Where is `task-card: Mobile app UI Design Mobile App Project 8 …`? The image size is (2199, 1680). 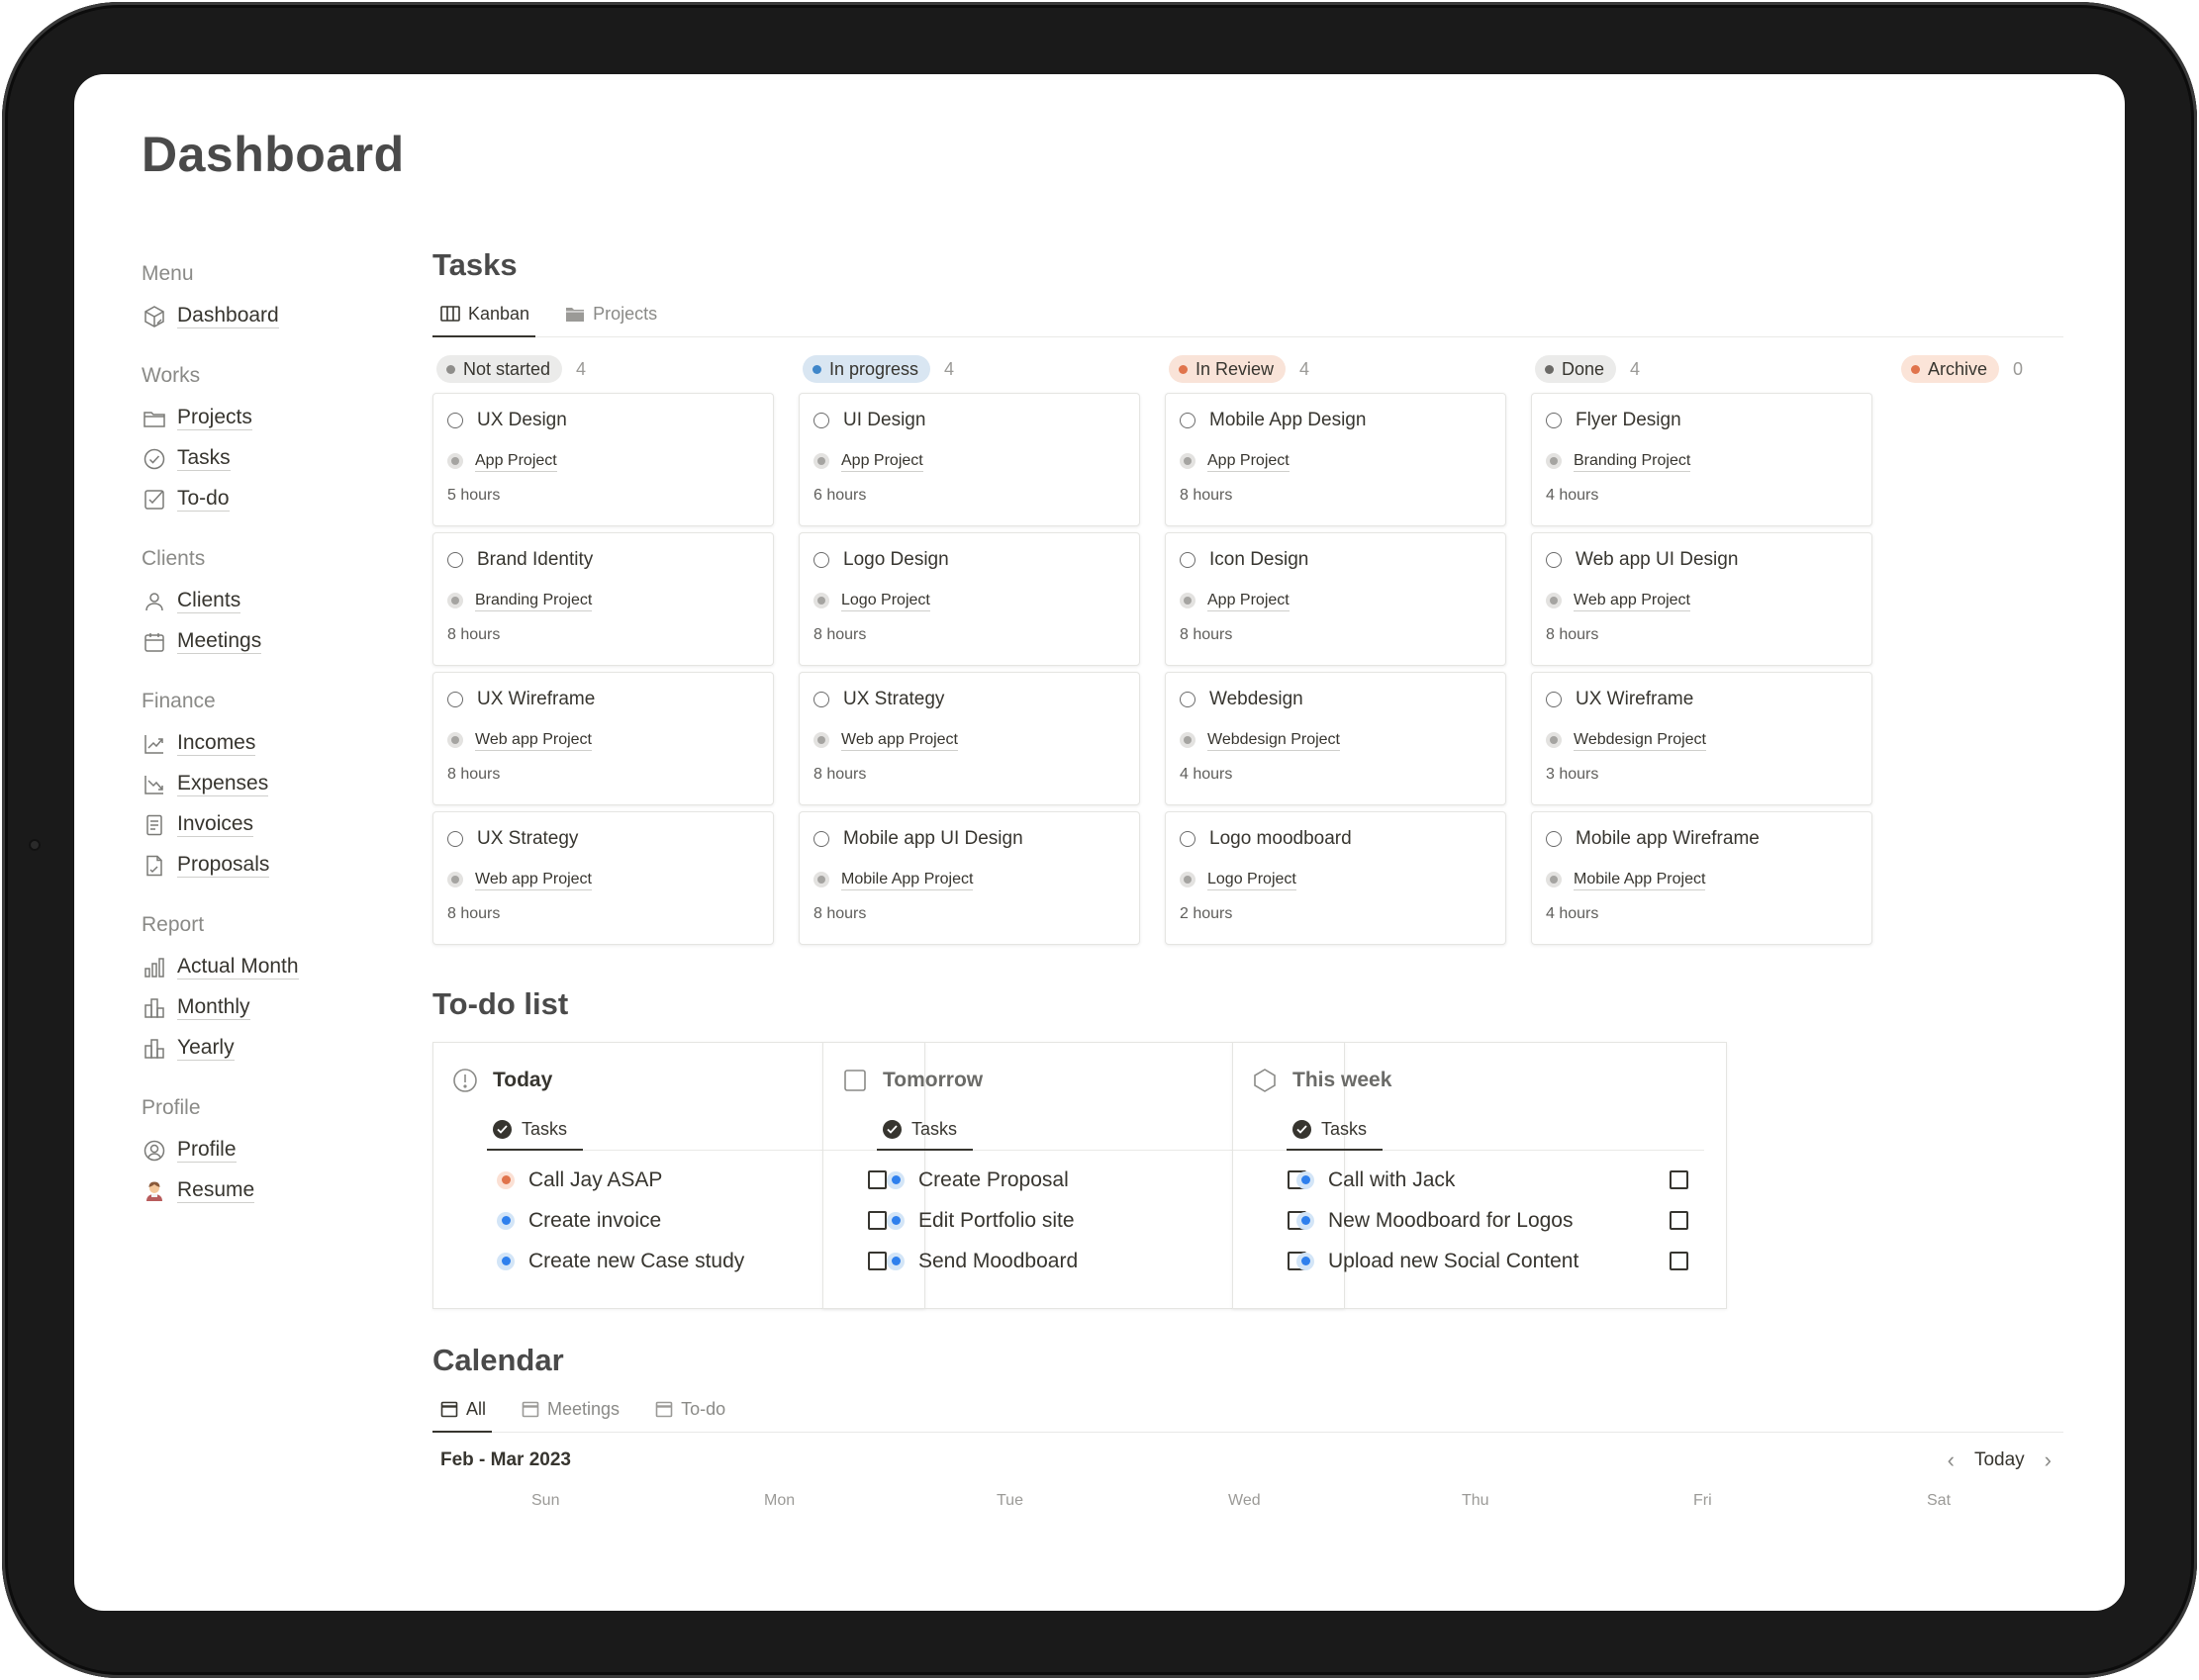
task-card: Mobile app UI Design Mobile App Project 8 … is located at coordinates (969, 878).